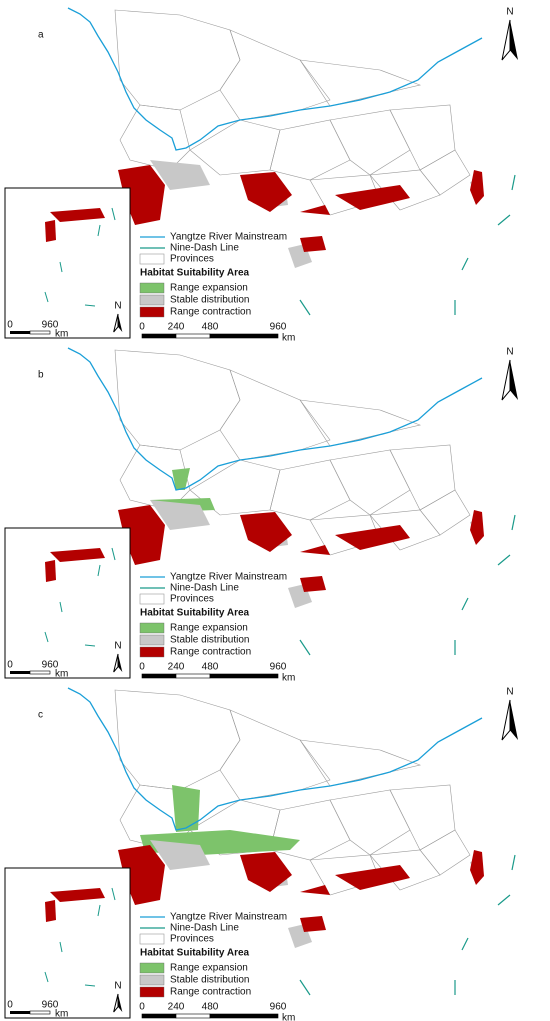 The width and height of the screenshot is (550, 1021). I want to click on legend-label: Yangtze River Mainstream, so click(228, 917).